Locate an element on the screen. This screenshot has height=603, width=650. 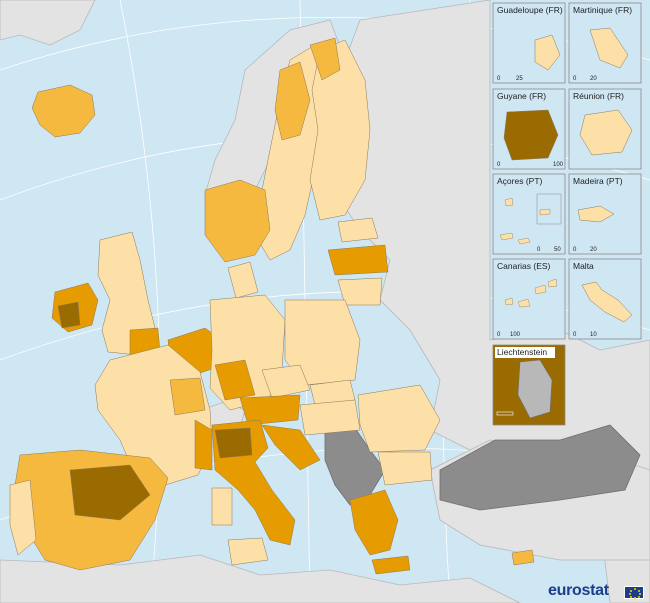
inset-malta: Malta 0 10 is located at coordinates (605, 299).